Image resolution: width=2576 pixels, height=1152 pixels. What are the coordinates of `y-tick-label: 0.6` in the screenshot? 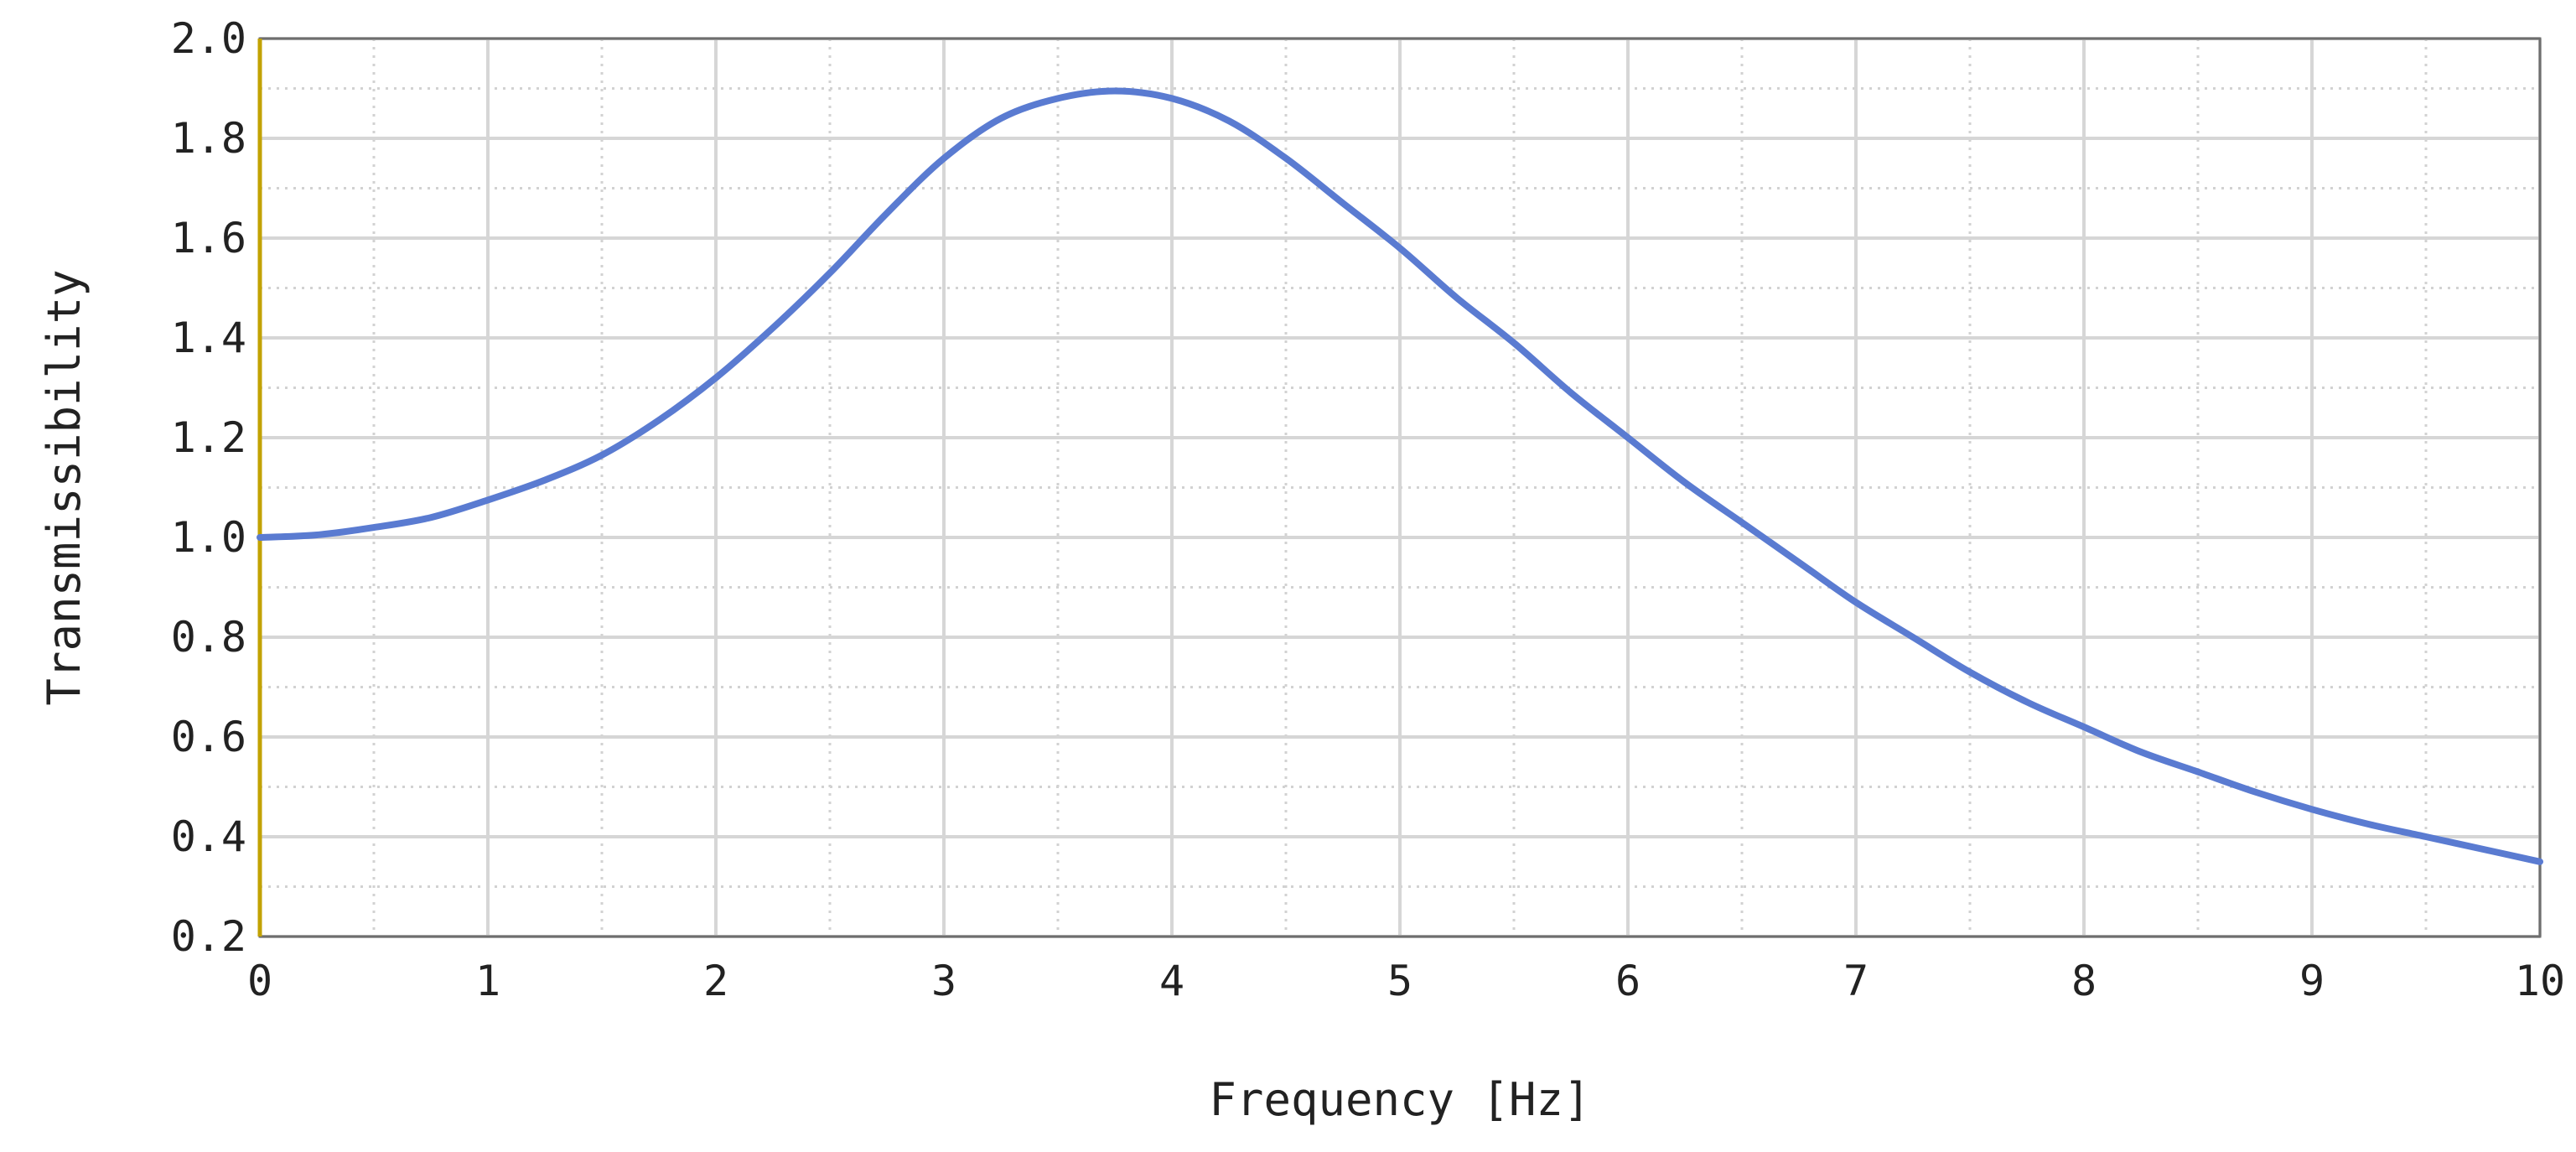 It's located at (208, 737).